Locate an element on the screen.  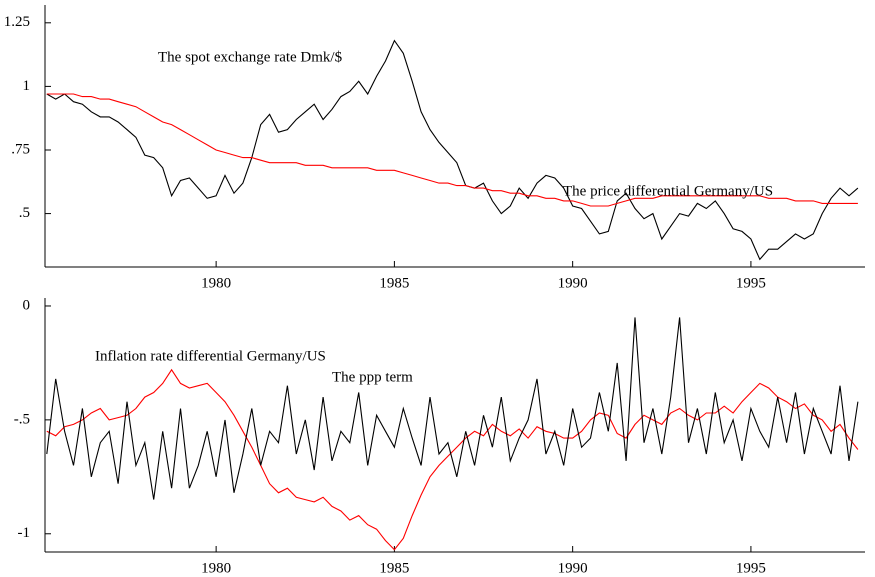
series-label: Inflation rate differential Germany/US is located at coordinates (210, 356).